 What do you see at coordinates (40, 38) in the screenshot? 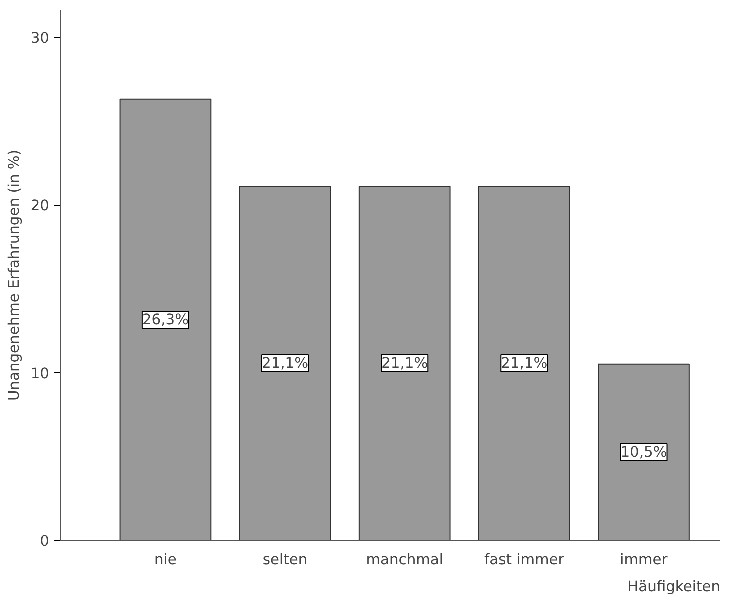
I see `y-tick-label: 30` at bounding box center [40, 38].